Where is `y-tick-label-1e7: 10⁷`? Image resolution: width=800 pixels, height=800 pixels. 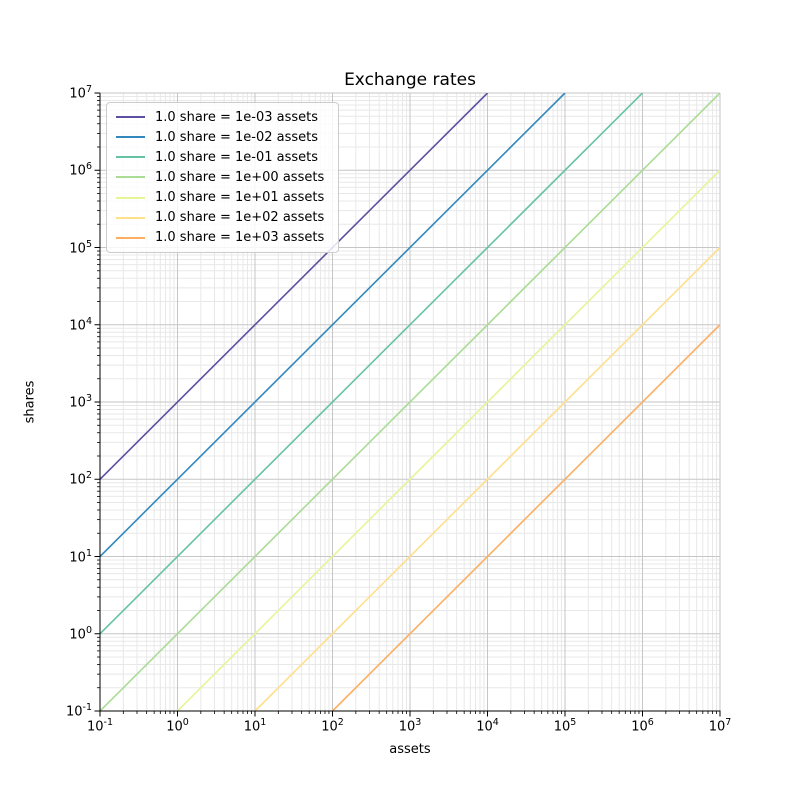
y-tick-label-1e7: 10⁷ is located at coordinates (80, 93).